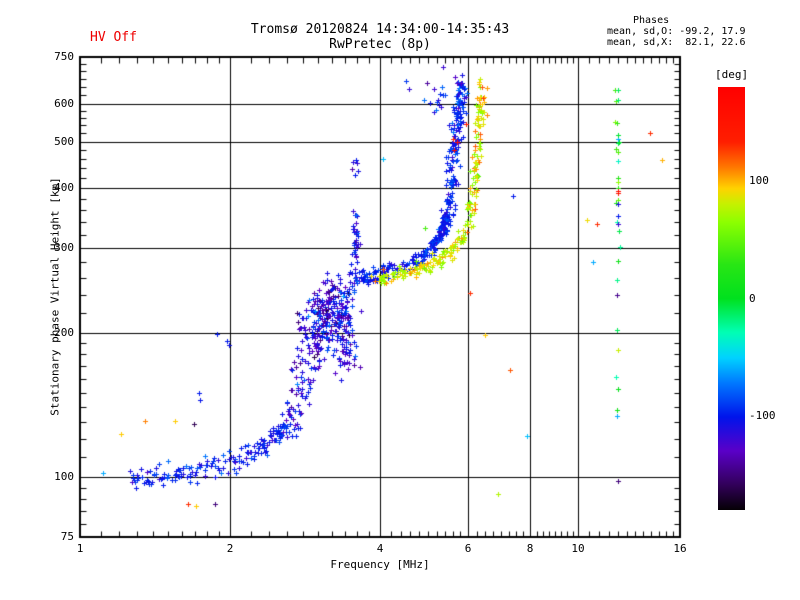  Describe the element at coordinates (64, 187) in the screenshot. I see `y-tick-label: 400` at that location.